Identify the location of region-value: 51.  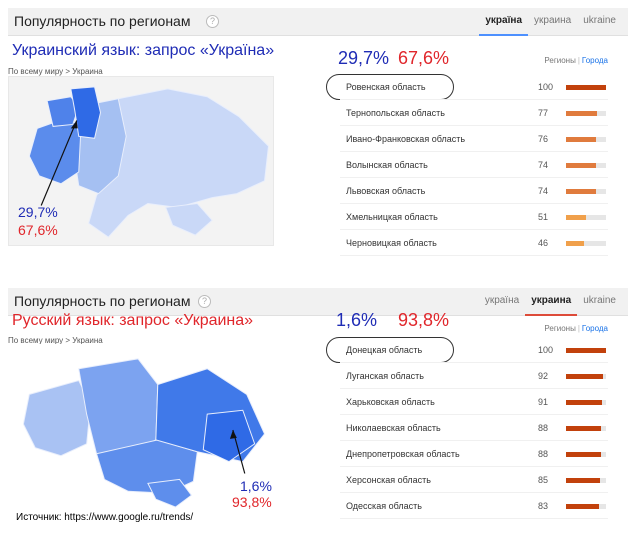
(543, 217).